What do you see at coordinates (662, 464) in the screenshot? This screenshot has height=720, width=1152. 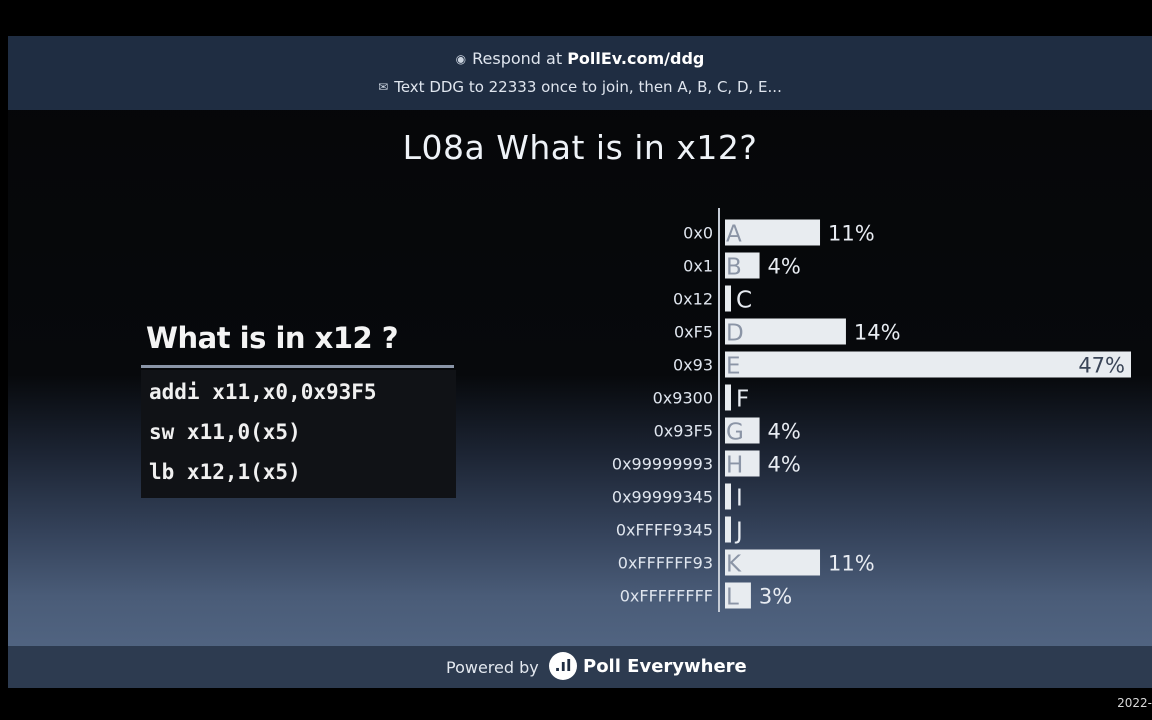 I see `category-label-7: 0x99999993` at bounding box center [662, 464].